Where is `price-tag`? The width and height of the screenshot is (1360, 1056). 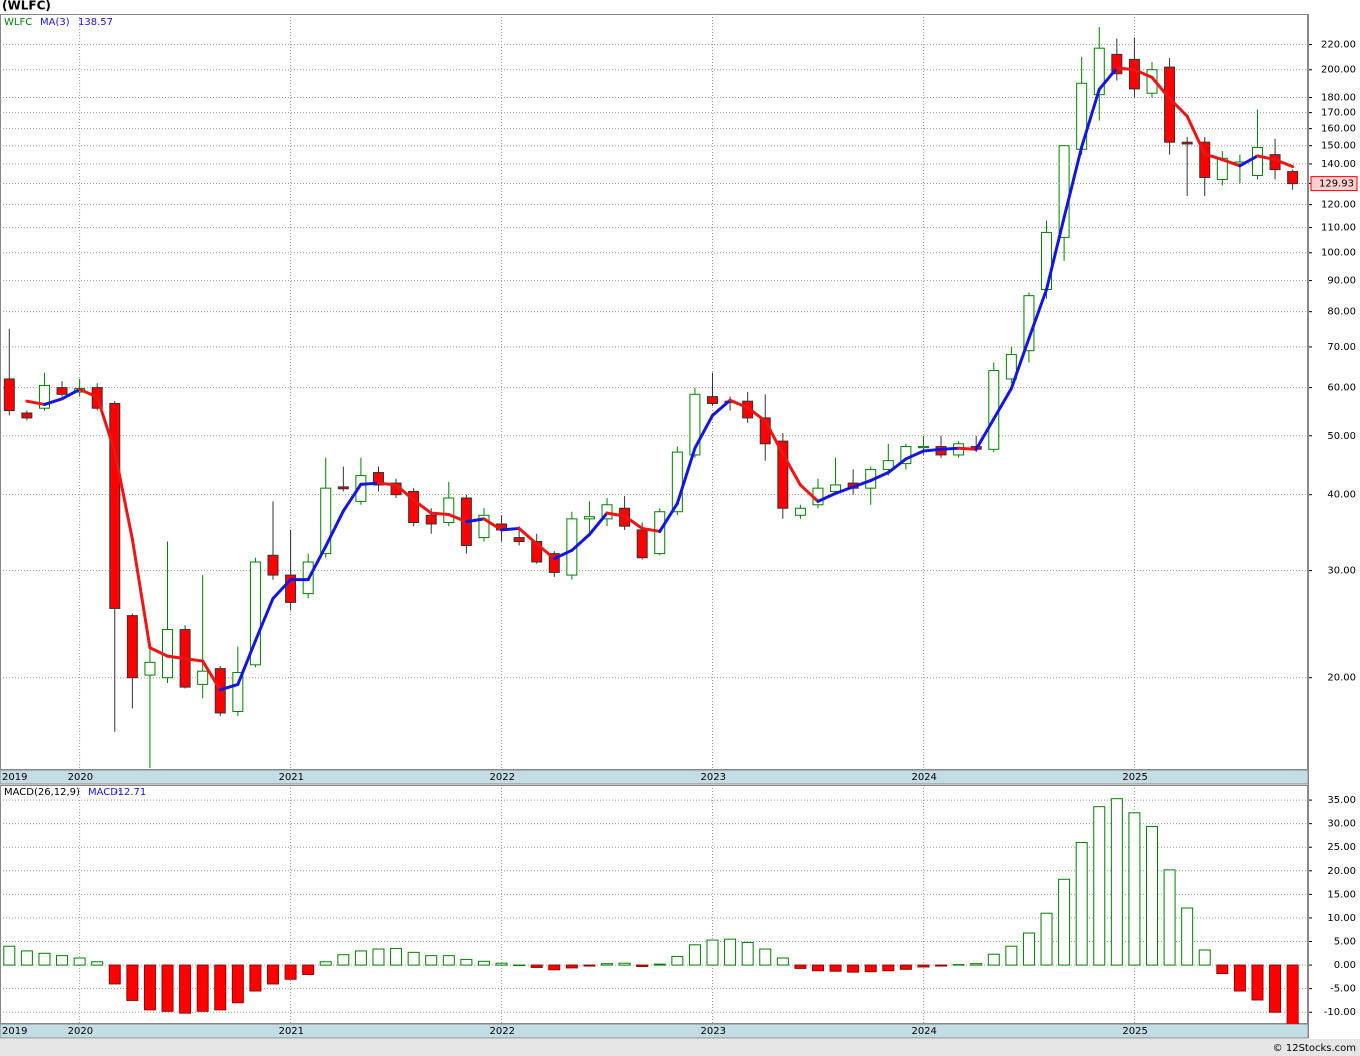
price-tag is located at coordinates (1334, 184).